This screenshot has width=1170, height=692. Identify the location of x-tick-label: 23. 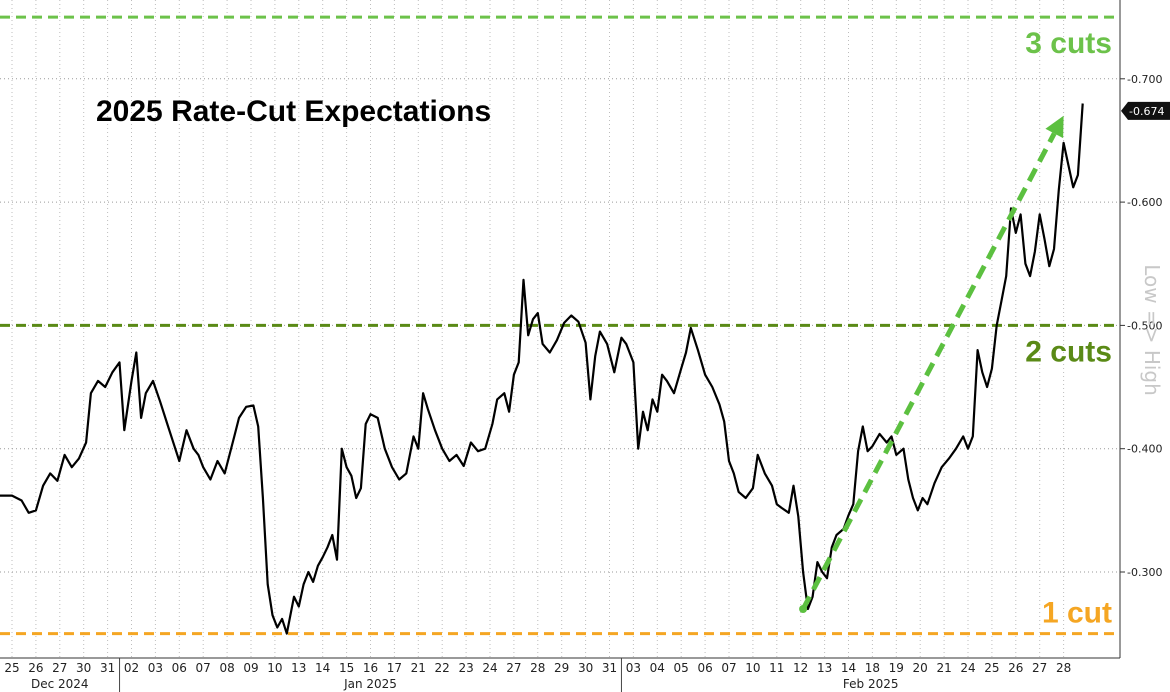
(465, 668).